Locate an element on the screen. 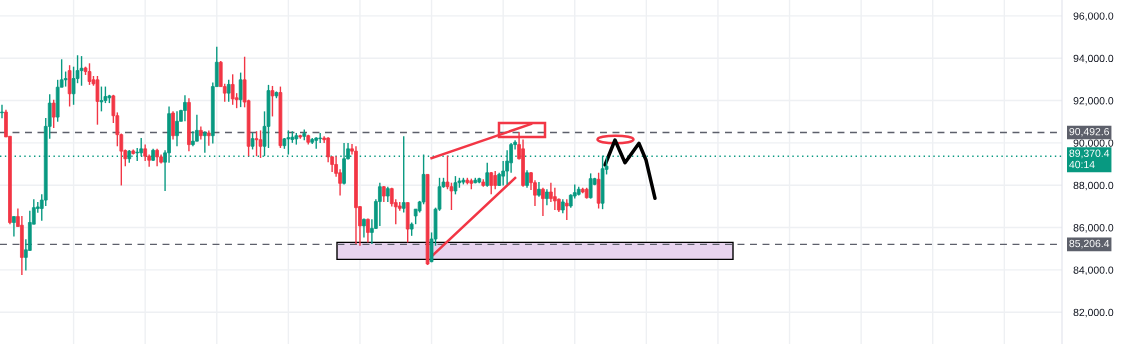 Image resolution: width=1123 pixels, height=344 pixels. y-tick-label: 84,000.0 is located at coordinates (1093, 271).